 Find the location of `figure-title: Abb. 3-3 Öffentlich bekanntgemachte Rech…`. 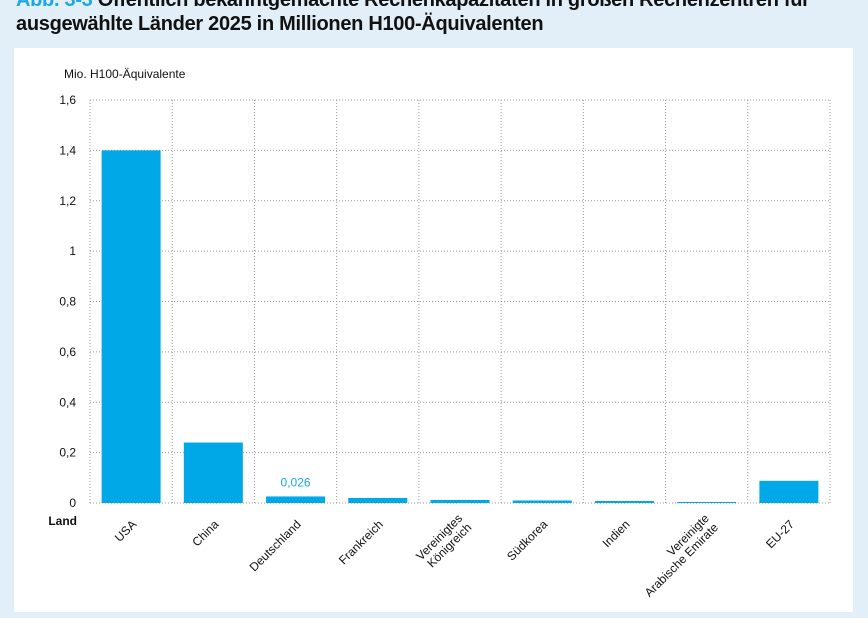

figure-title: Abb. 3-3 Öffentlich bekanntgemachte Rech… is located at coordinates (413, 18).